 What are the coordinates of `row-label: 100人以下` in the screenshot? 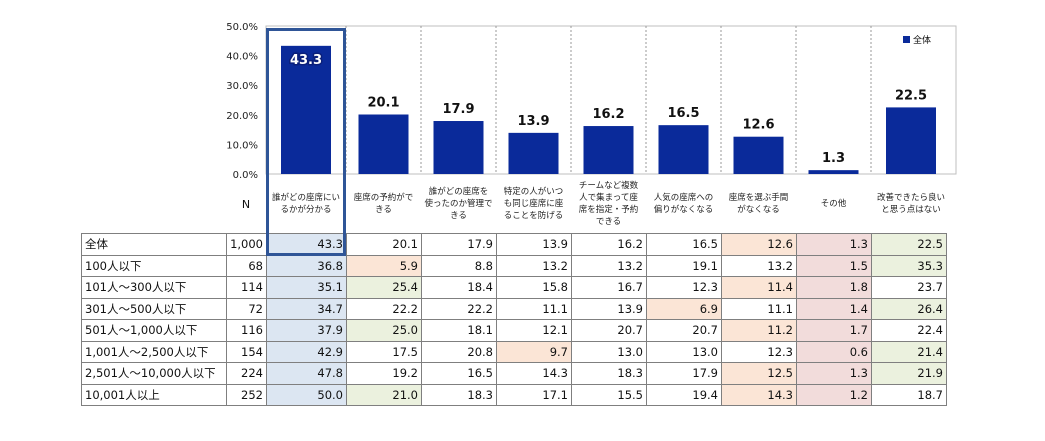 It's located at (154, 265).